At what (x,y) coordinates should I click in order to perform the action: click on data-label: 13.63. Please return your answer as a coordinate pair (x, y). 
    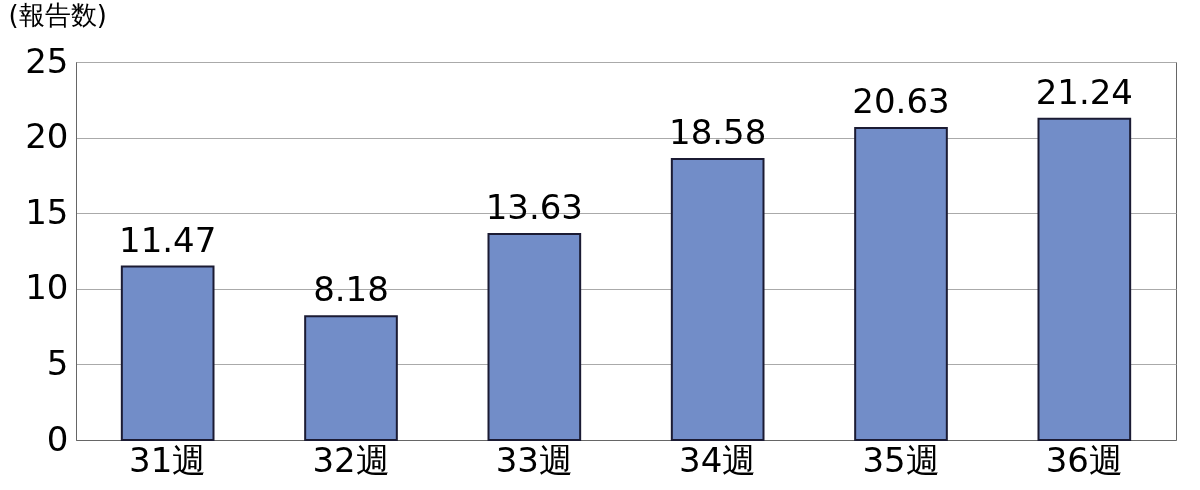
    Looking at the image, I should click on (534, 206).